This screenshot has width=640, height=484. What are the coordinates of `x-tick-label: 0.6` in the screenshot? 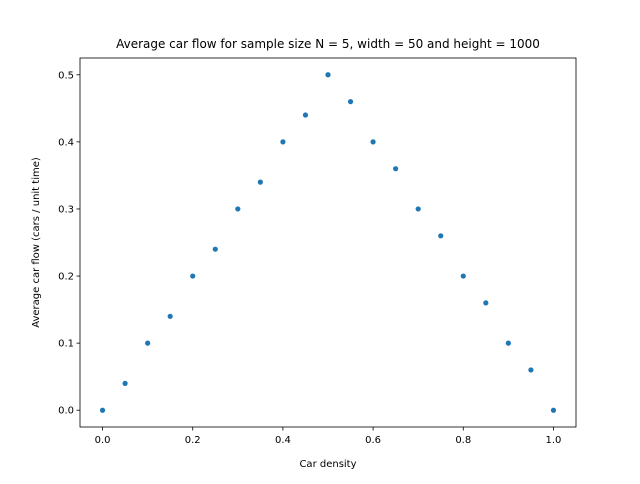 It's located at (373, 440).